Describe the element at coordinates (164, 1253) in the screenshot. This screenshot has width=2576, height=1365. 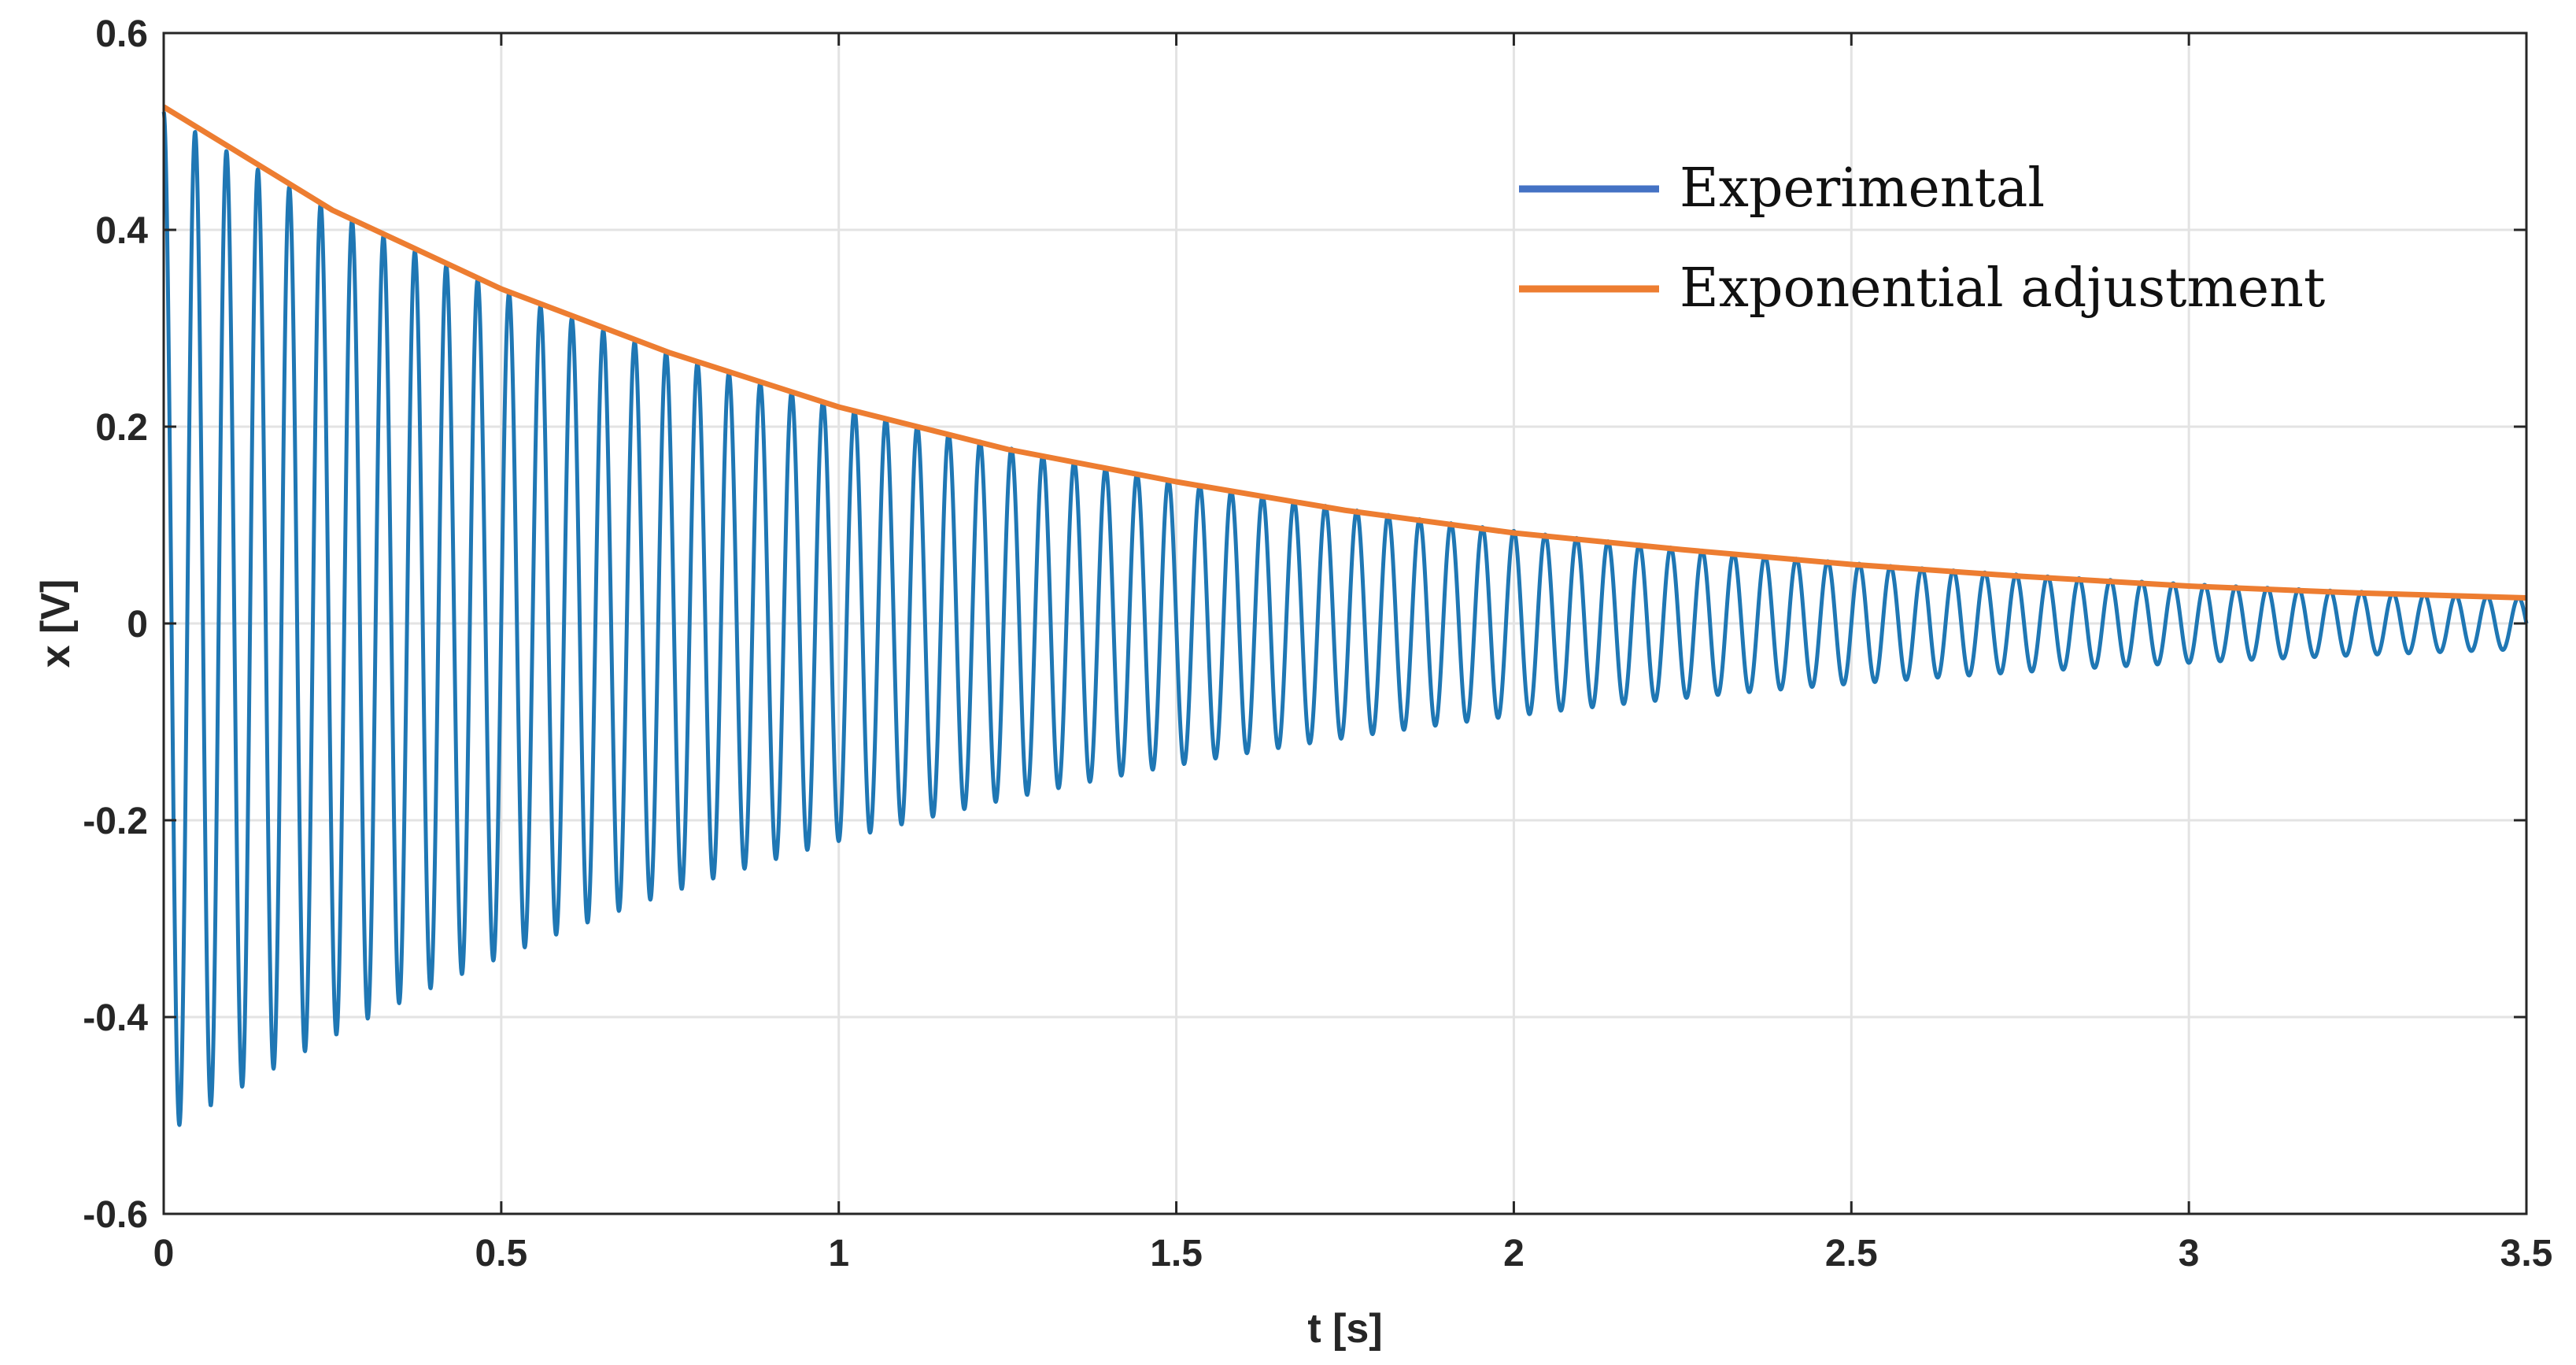
I see `x-tick-label: 0` at that location.